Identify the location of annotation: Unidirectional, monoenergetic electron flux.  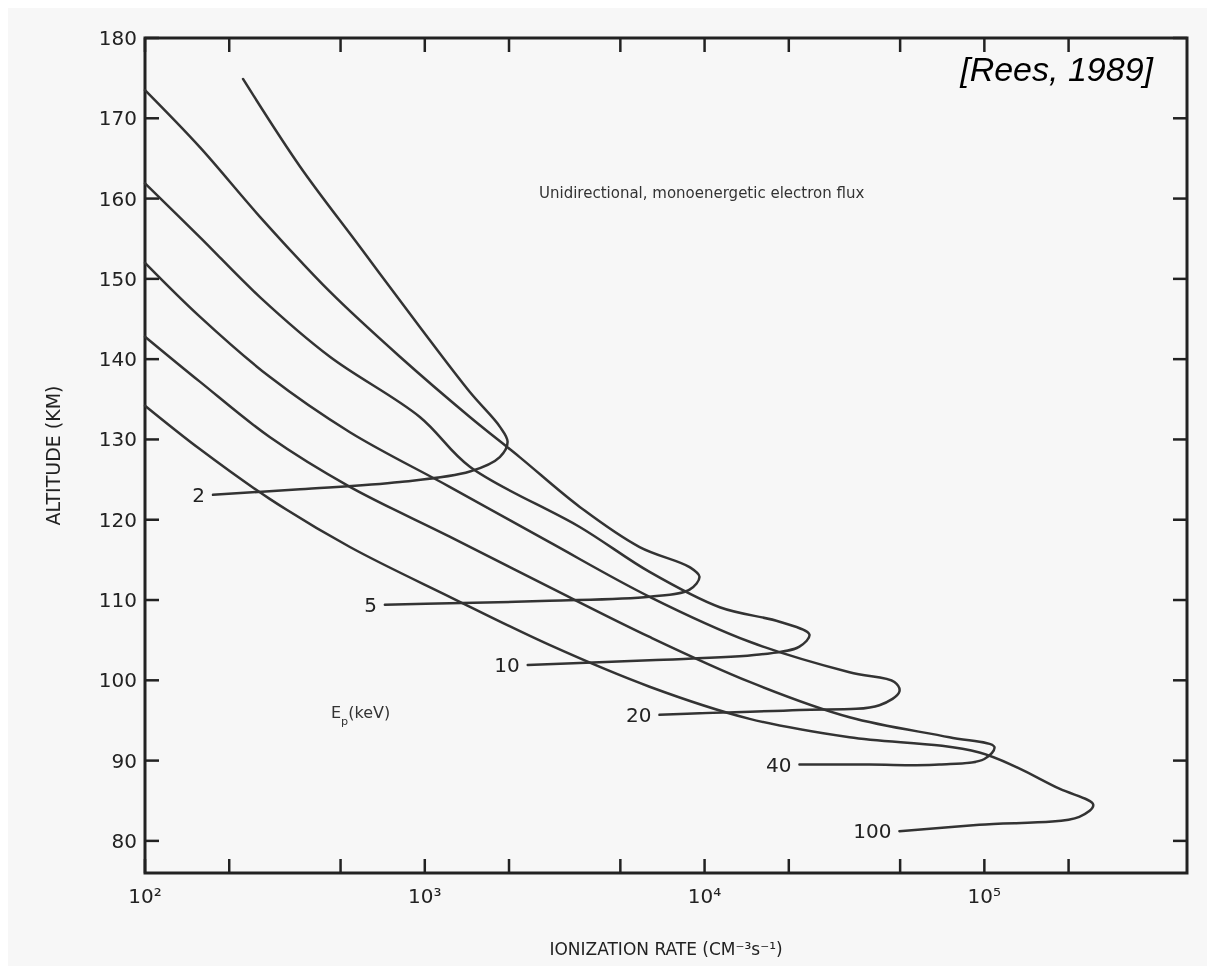
(702, 193).